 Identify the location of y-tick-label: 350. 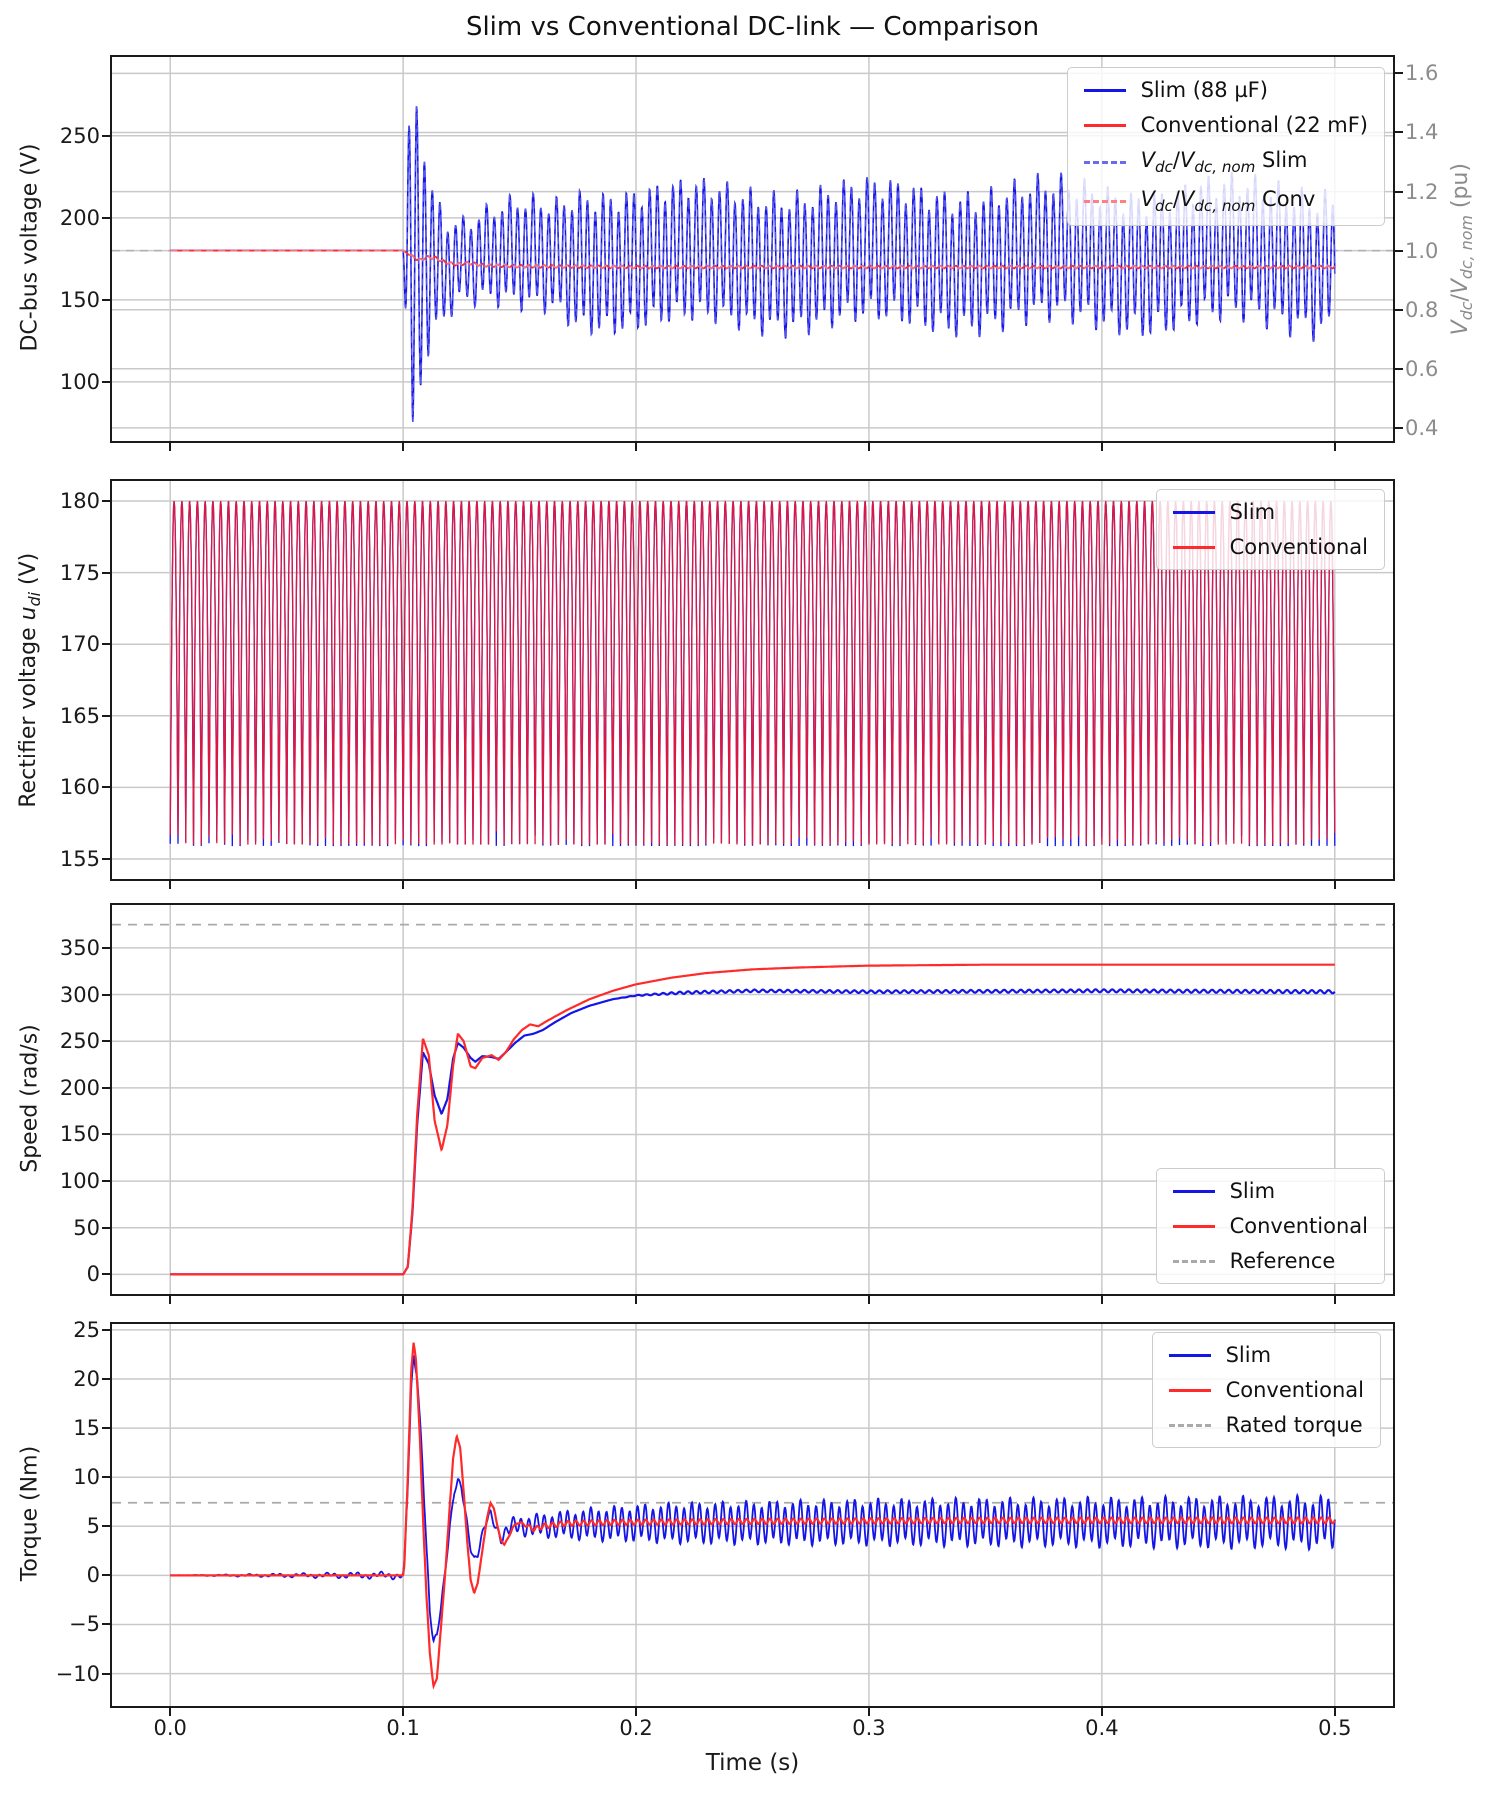
(79, 947).